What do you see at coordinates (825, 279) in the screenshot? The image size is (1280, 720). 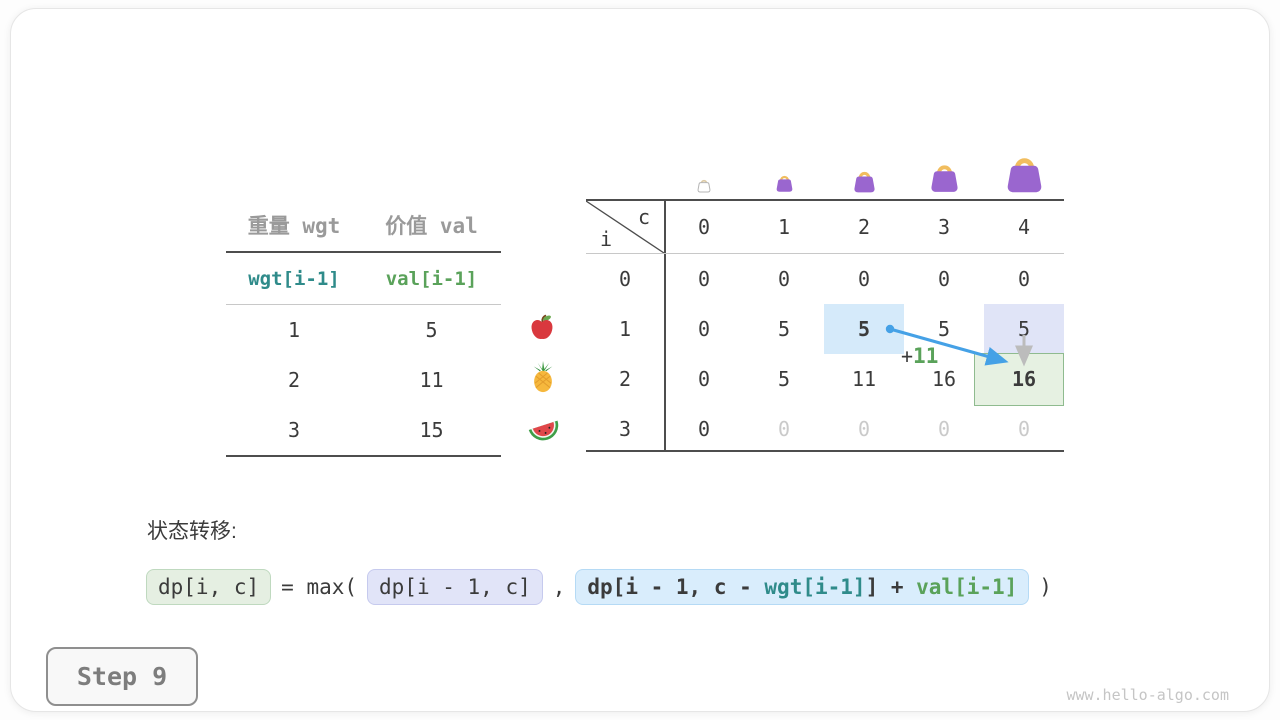 I see `dp-row-0: 0 0 0 0 0 0` at bounding box center [825, 279].